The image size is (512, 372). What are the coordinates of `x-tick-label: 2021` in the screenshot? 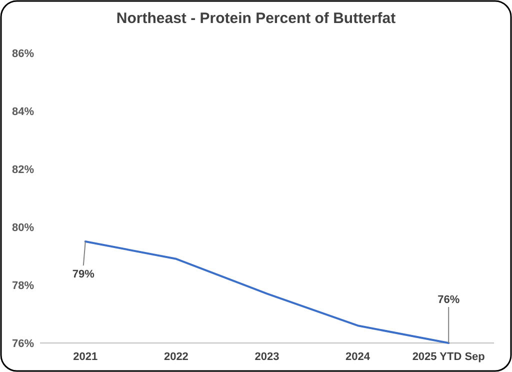 It's located at (85, 357).